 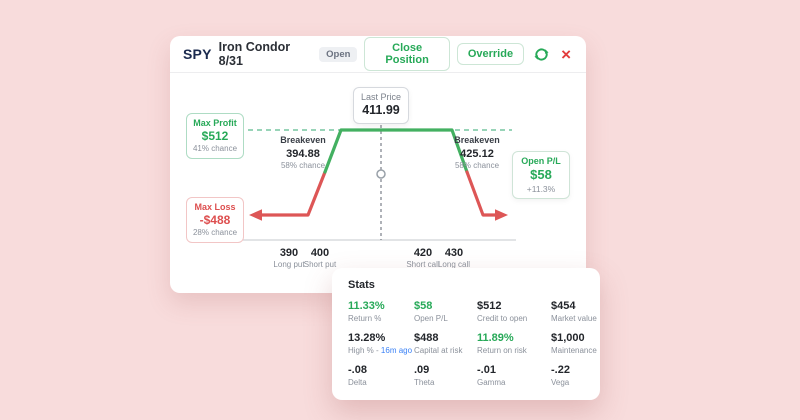 I want to click on open-pl-box: Open P/L $58 +11.3%, so click(x=541, y=175).